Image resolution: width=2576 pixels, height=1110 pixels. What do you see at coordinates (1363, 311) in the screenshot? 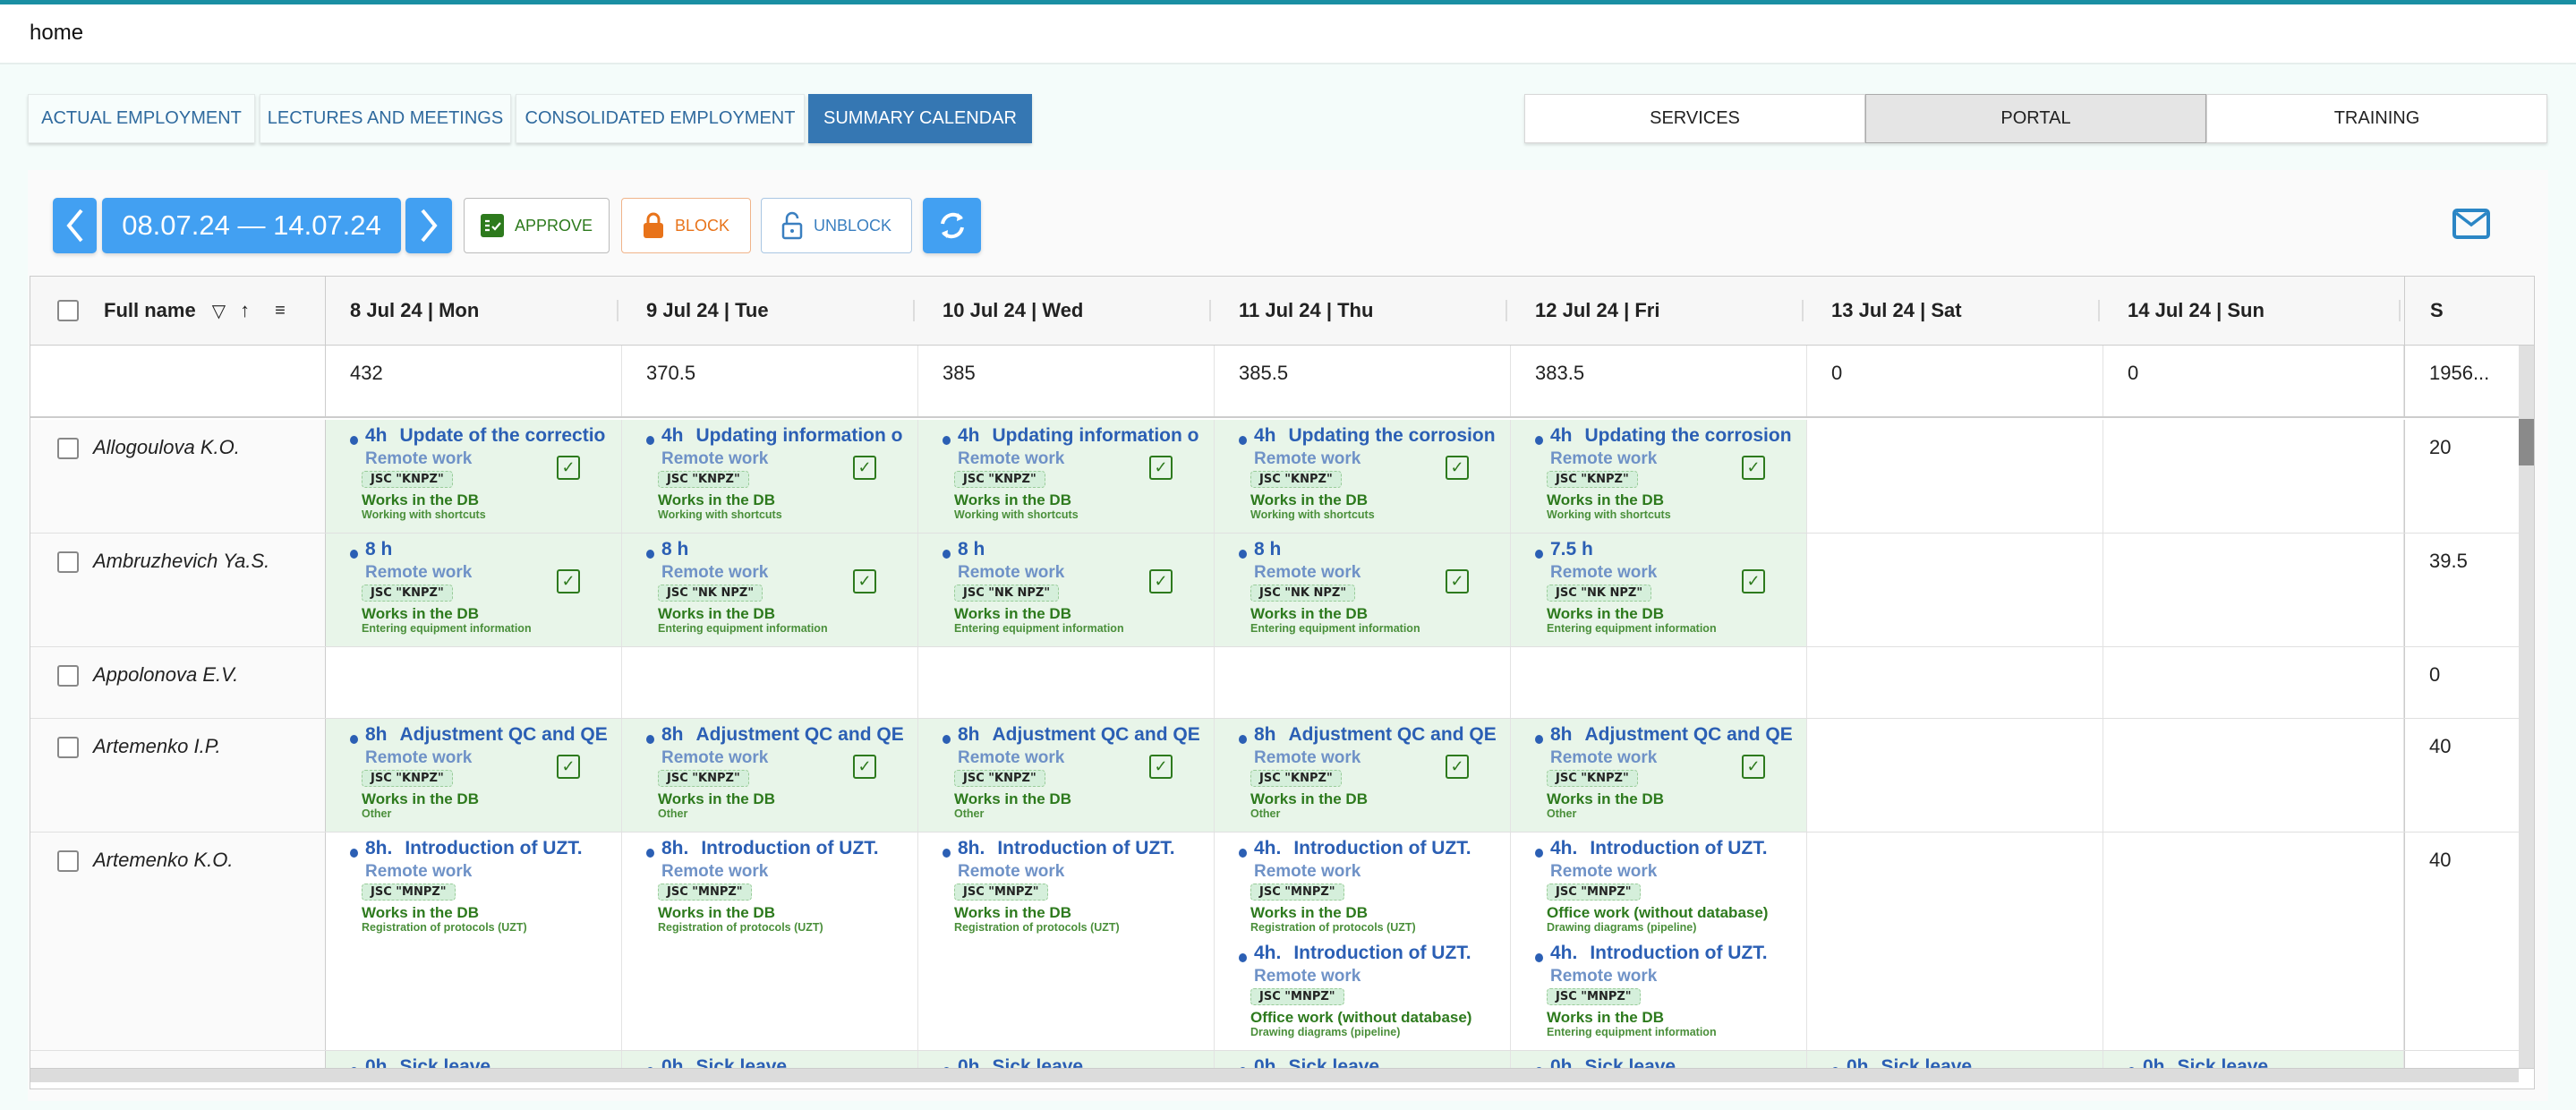
I see `day-header: 11 Jul 24 | Thu` at bounding box center [1363, 311].